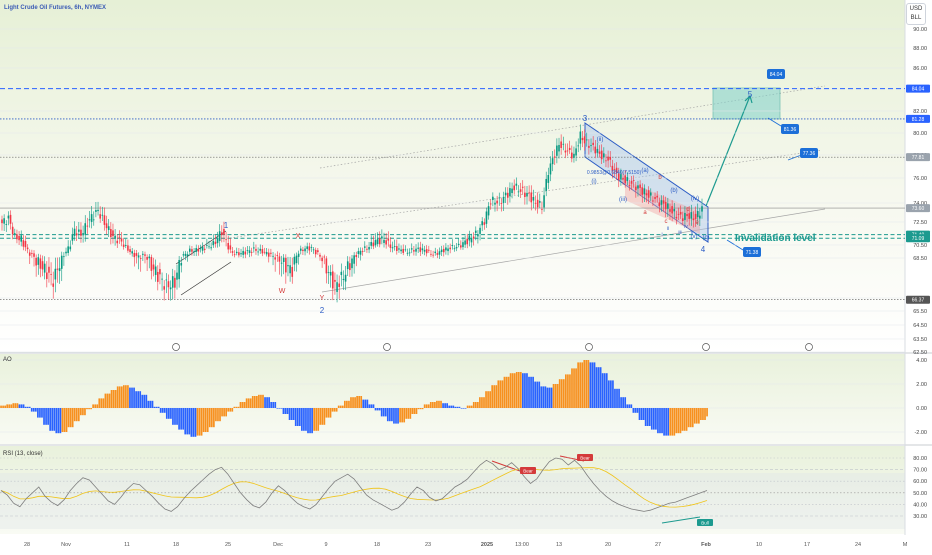 The width and height of the screenshot is (932, 555). What do you see at coordinates (679, 233) in the screenshot?
I see `wave-label: iii` at bounding box center [679, 233].